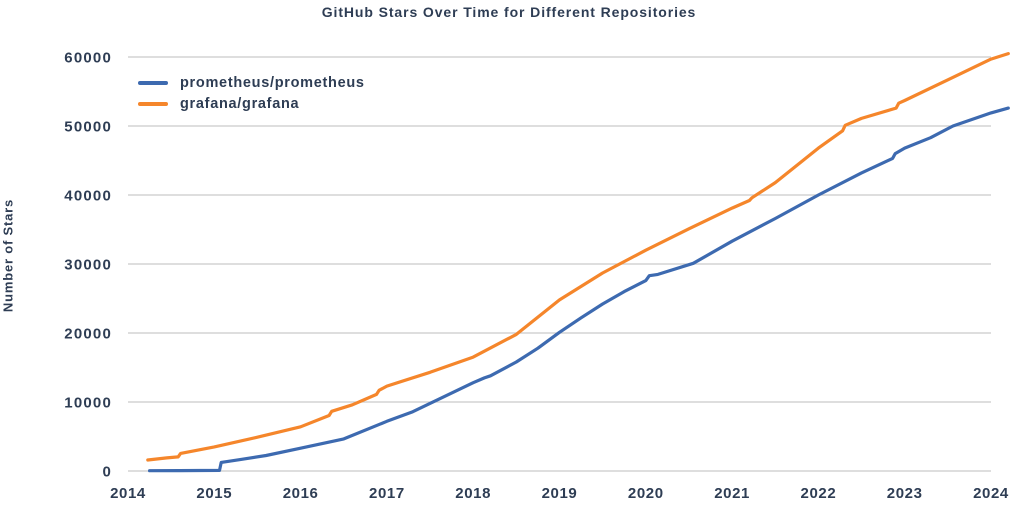 The width and height of the screenshot is (1018, 517). What do you see at coordinates (88, 334) in the screenshot?
I see `y-tick-label-20000: 20000` at bounding box center [88, 334].